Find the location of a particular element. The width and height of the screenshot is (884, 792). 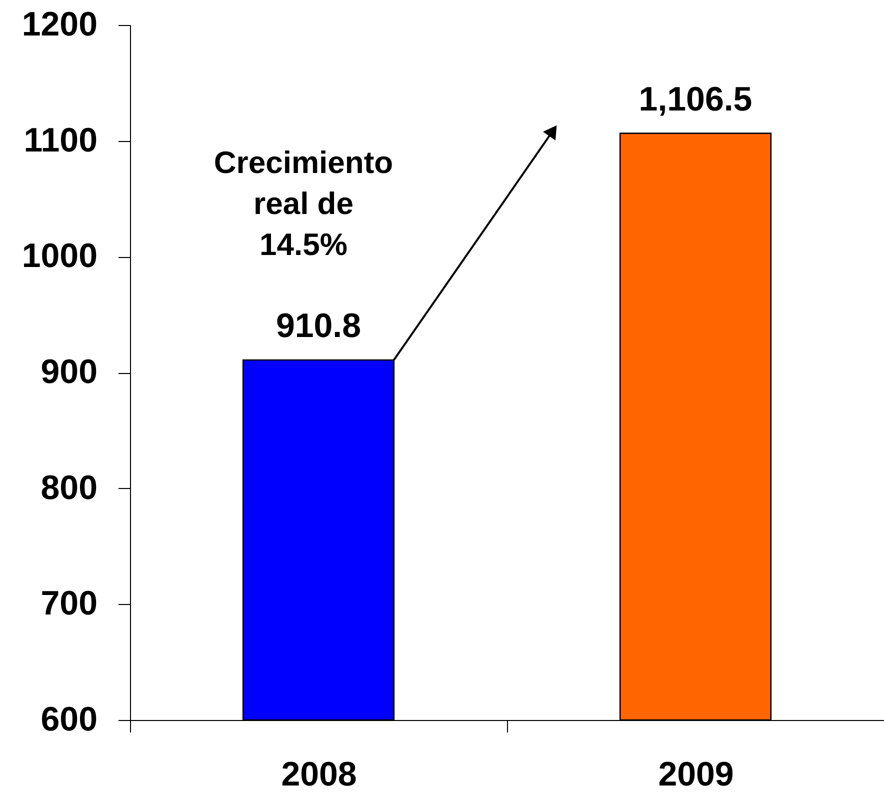

y-tick-label: 700 is located at coordinates (69, 603).